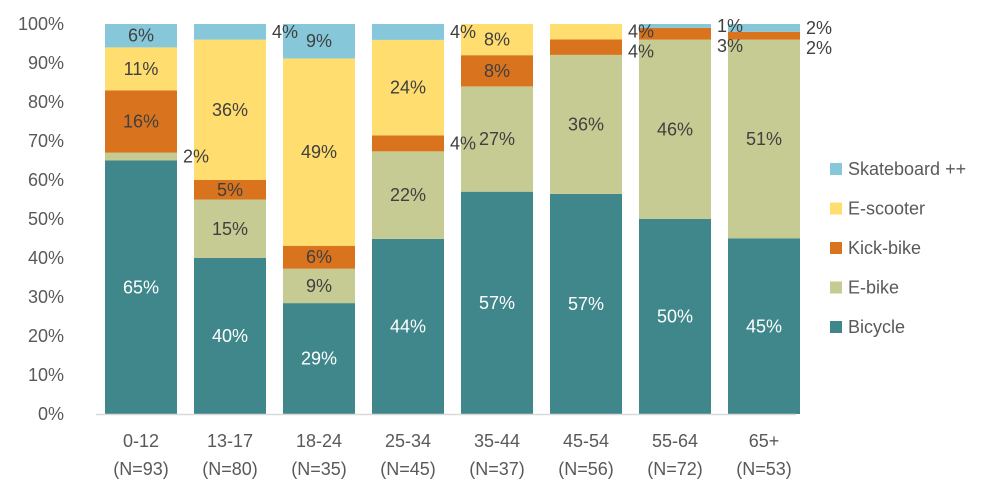 Image resolution: width=1000 pixels, height=502 pixels. Describe the element at coordinates (497, 441) in the screenshot. I see `x-tick-label: 35-44` at that location.